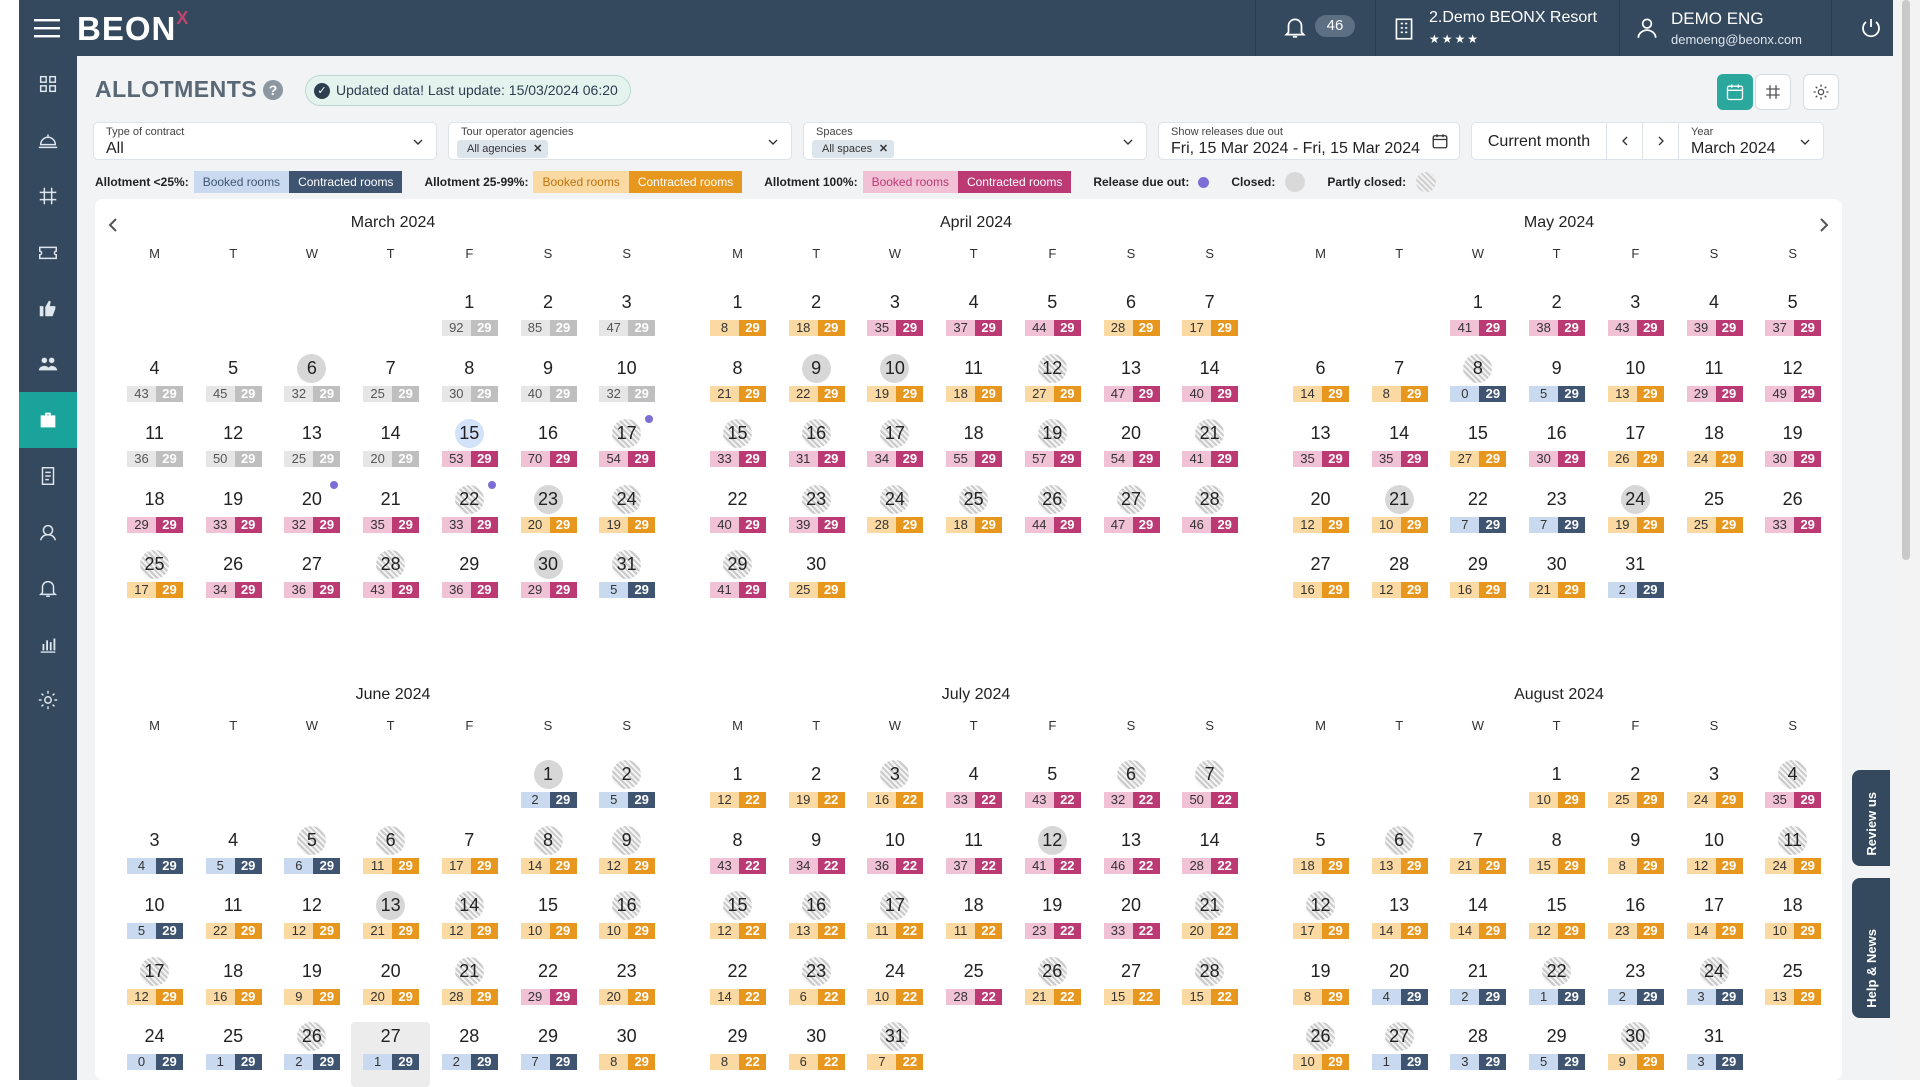  What do you see at coordinates (1635, 858) in the screenshot?
I see `day-cell: 9 8 29` at bounding box center [1635, 858].